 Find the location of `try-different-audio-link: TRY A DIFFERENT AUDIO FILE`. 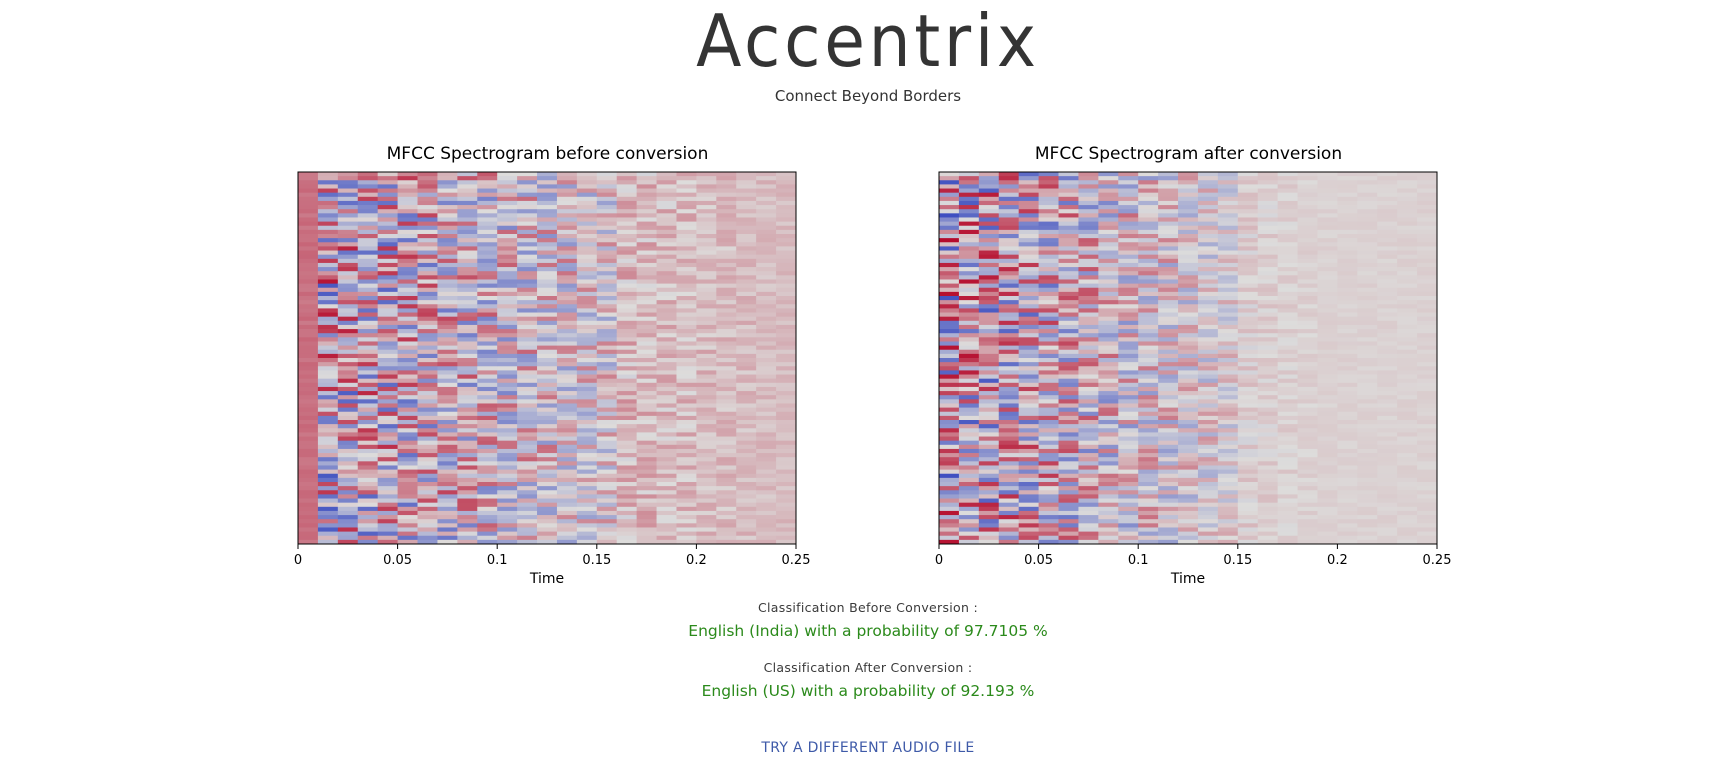

try-different-audio-link: TRY A DIFFERENT AUDIO FILE is located at coordinates (868, 748).